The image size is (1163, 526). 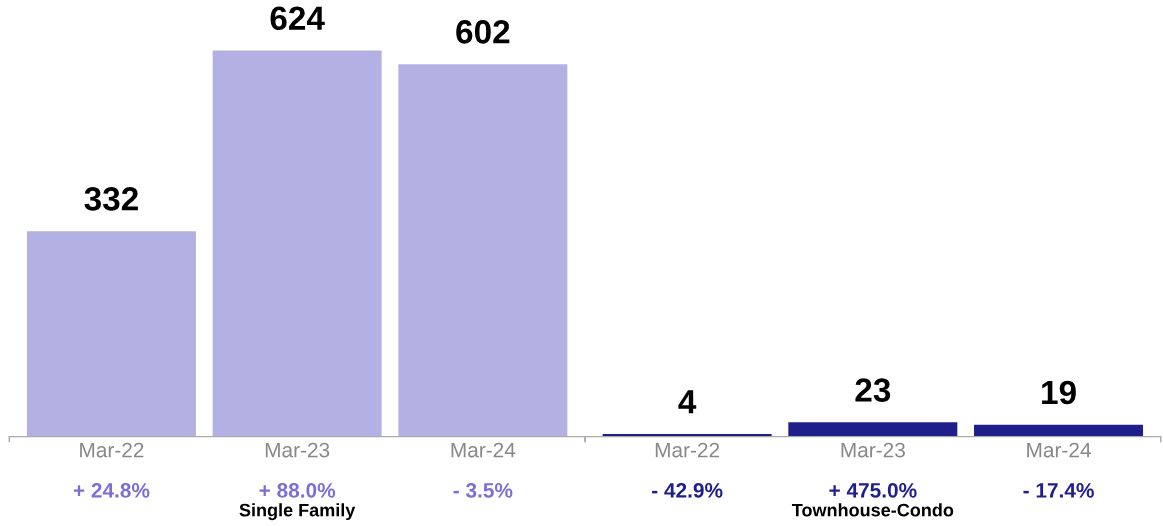 What do you see at coordinates (1058, 490) in the screenshot?
I see `text: - 17.4%` at bounding box center [1058, 490].